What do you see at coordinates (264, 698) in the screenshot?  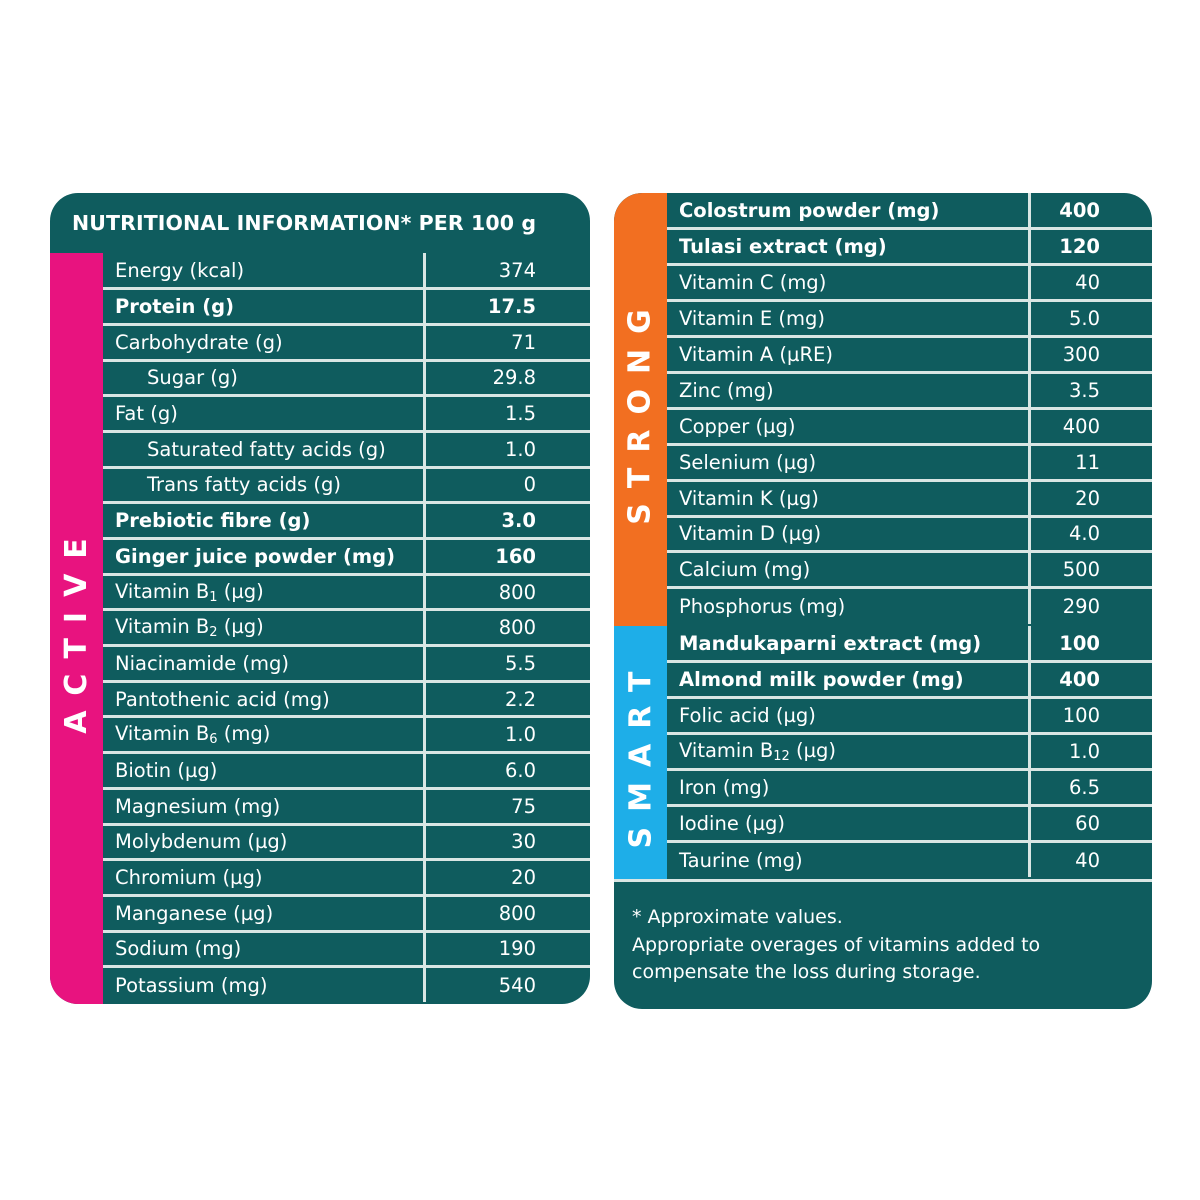 I see `nutrient-name: Pantothenic acid (mg)` at bounding box center [264, 698].